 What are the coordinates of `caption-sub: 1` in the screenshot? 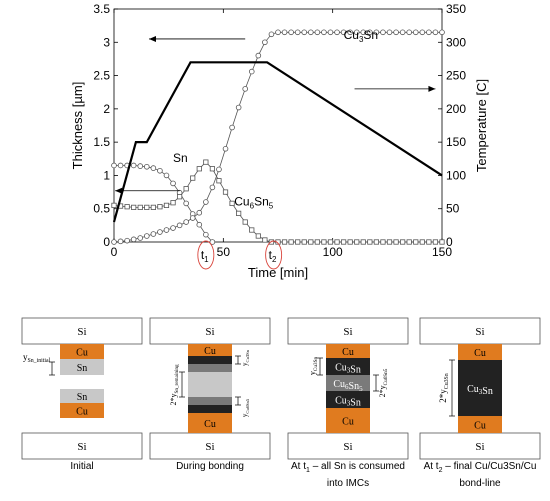 It's located at (308, 470).